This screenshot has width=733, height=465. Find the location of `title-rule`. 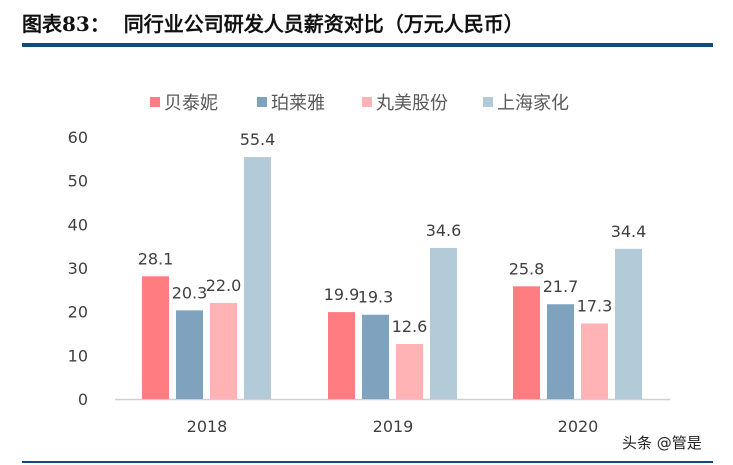

title-rule is located at coordinates (367, 45).